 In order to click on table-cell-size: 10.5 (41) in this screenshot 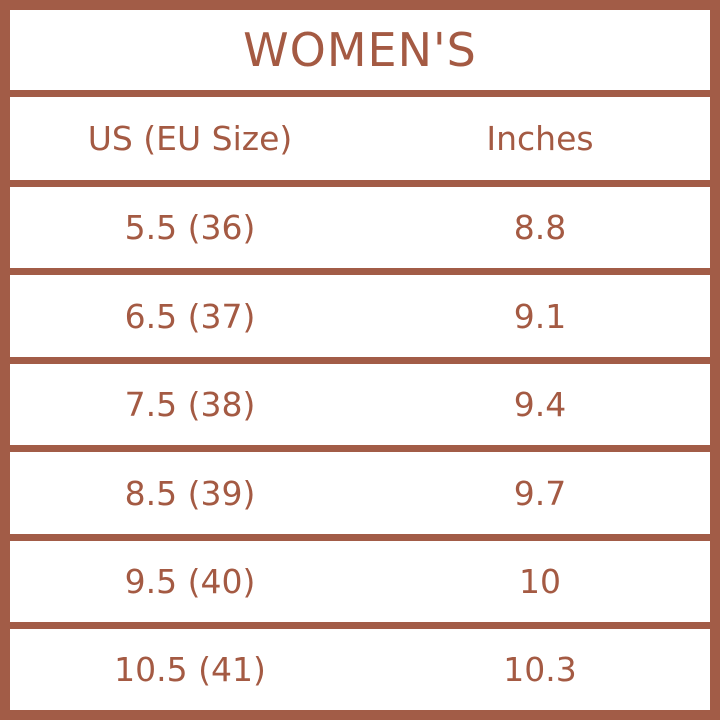, I will do `click(190, 669)`.